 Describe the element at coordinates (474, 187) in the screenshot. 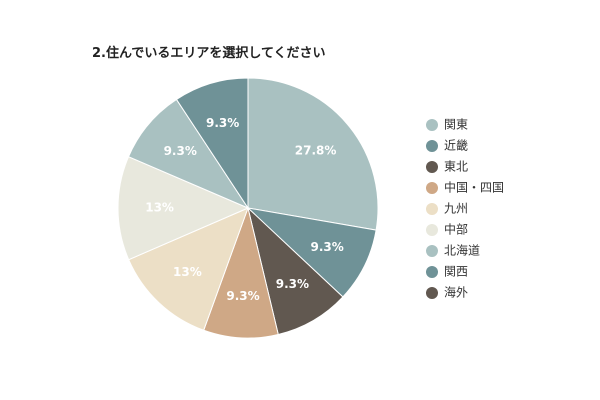

I see `legend-label-3: 中国・四国` at that location.